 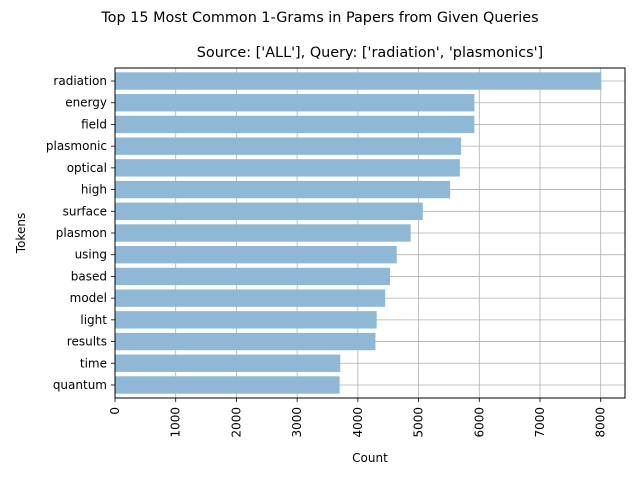 What do you see at coordinates (228, 363) in the screenshot?
I see `bar-time` at bounding box center [228, 363].